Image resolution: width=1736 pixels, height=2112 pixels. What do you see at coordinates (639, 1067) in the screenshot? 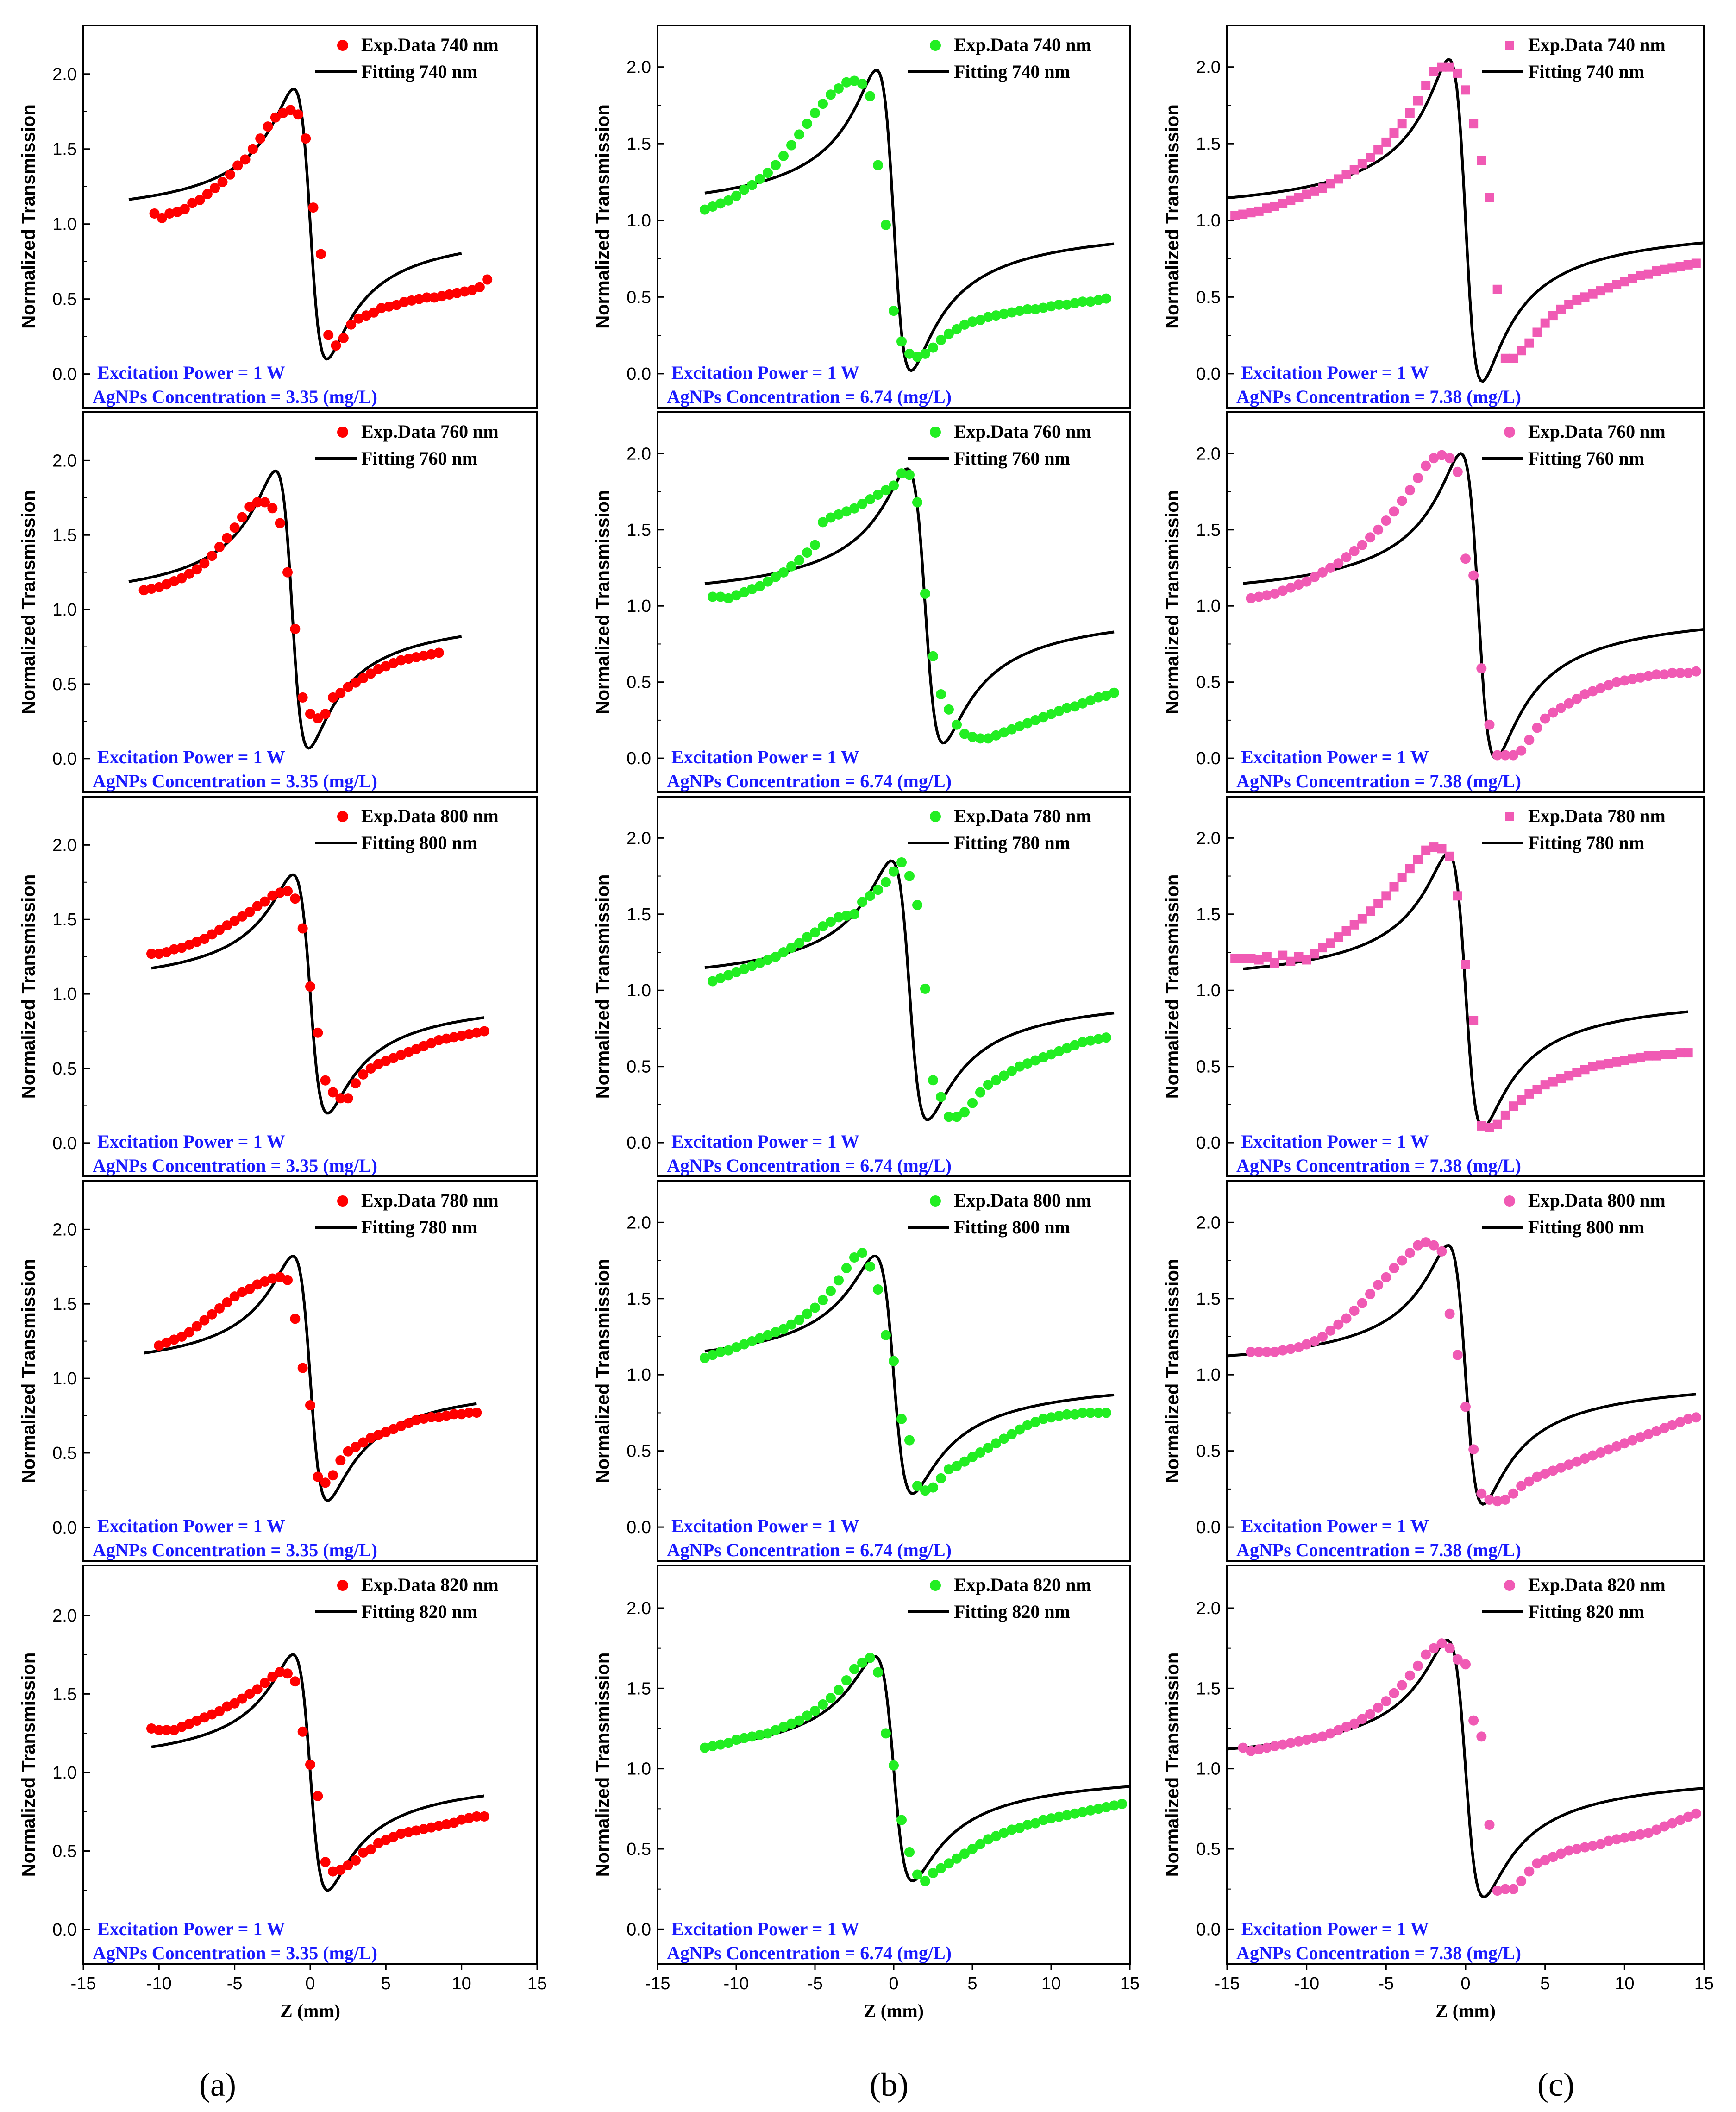
I see `y-tick-label: 0.5` at bounding box center [639, 1067].